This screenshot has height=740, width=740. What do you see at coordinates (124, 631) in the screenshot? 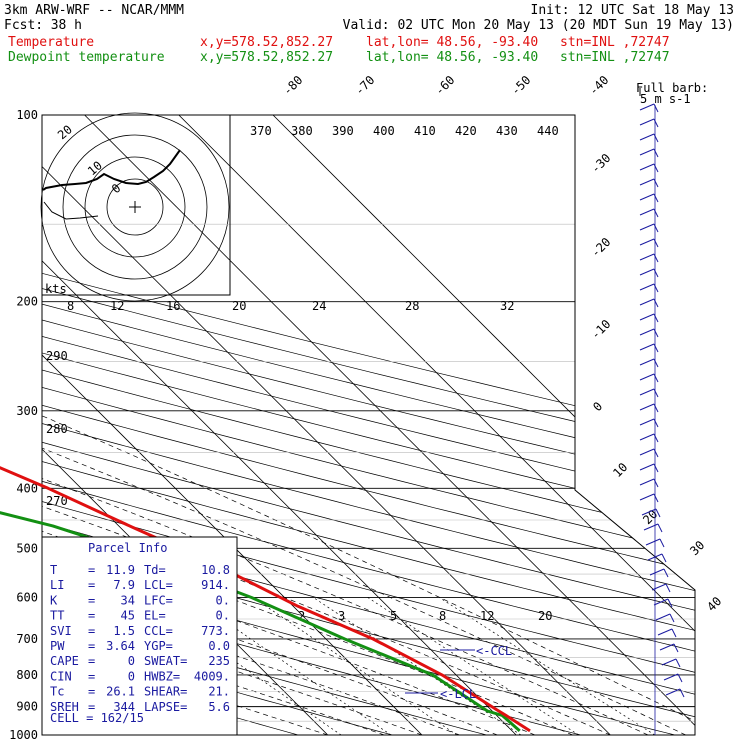
I see `parcel-value: 1.5` at bounding box center [124, 631].